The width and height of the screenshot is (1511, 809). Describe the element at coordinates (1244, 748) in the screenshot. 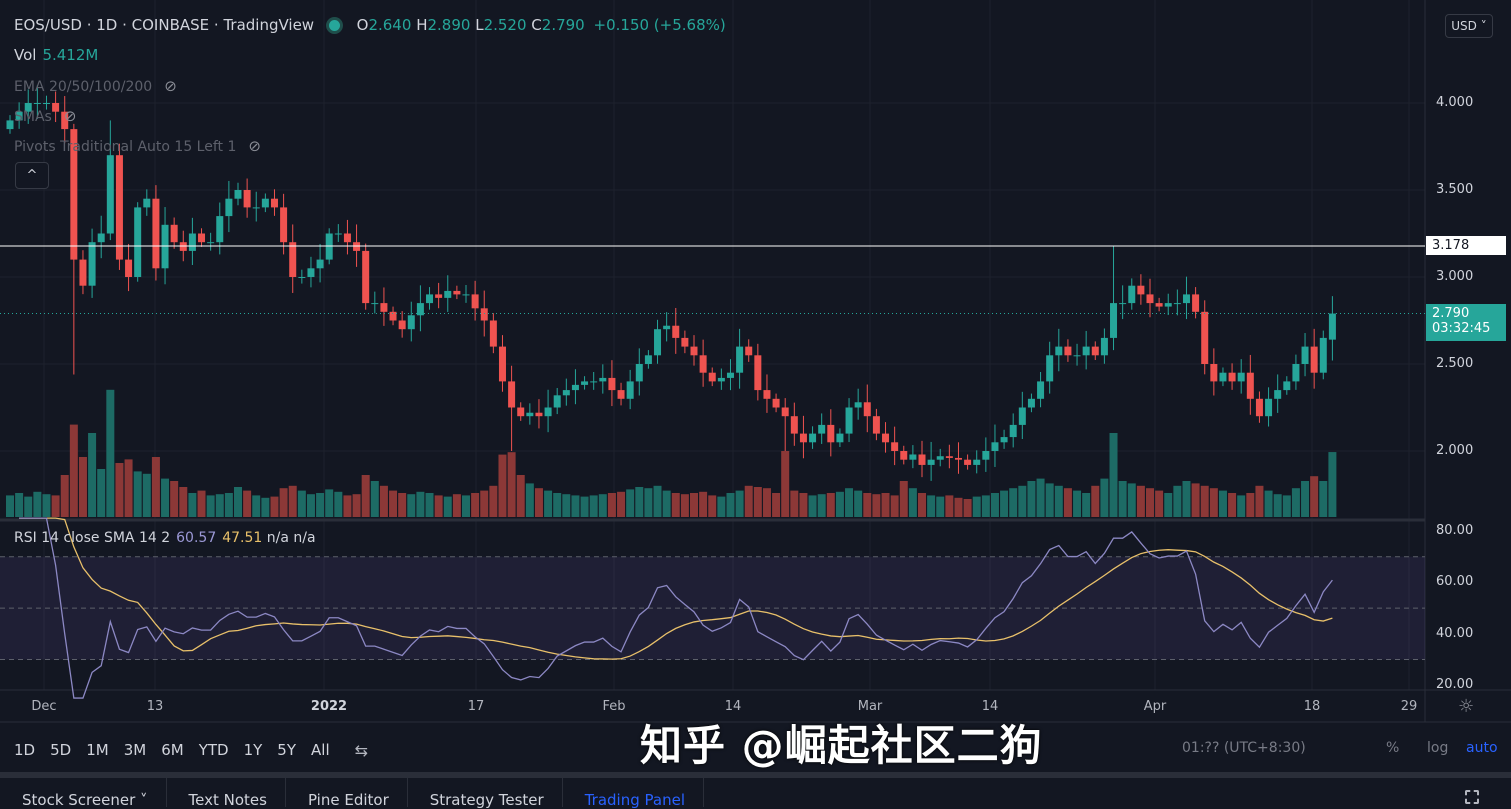

I see `timezone: 01:?? (UTC+8:30)` at that location.